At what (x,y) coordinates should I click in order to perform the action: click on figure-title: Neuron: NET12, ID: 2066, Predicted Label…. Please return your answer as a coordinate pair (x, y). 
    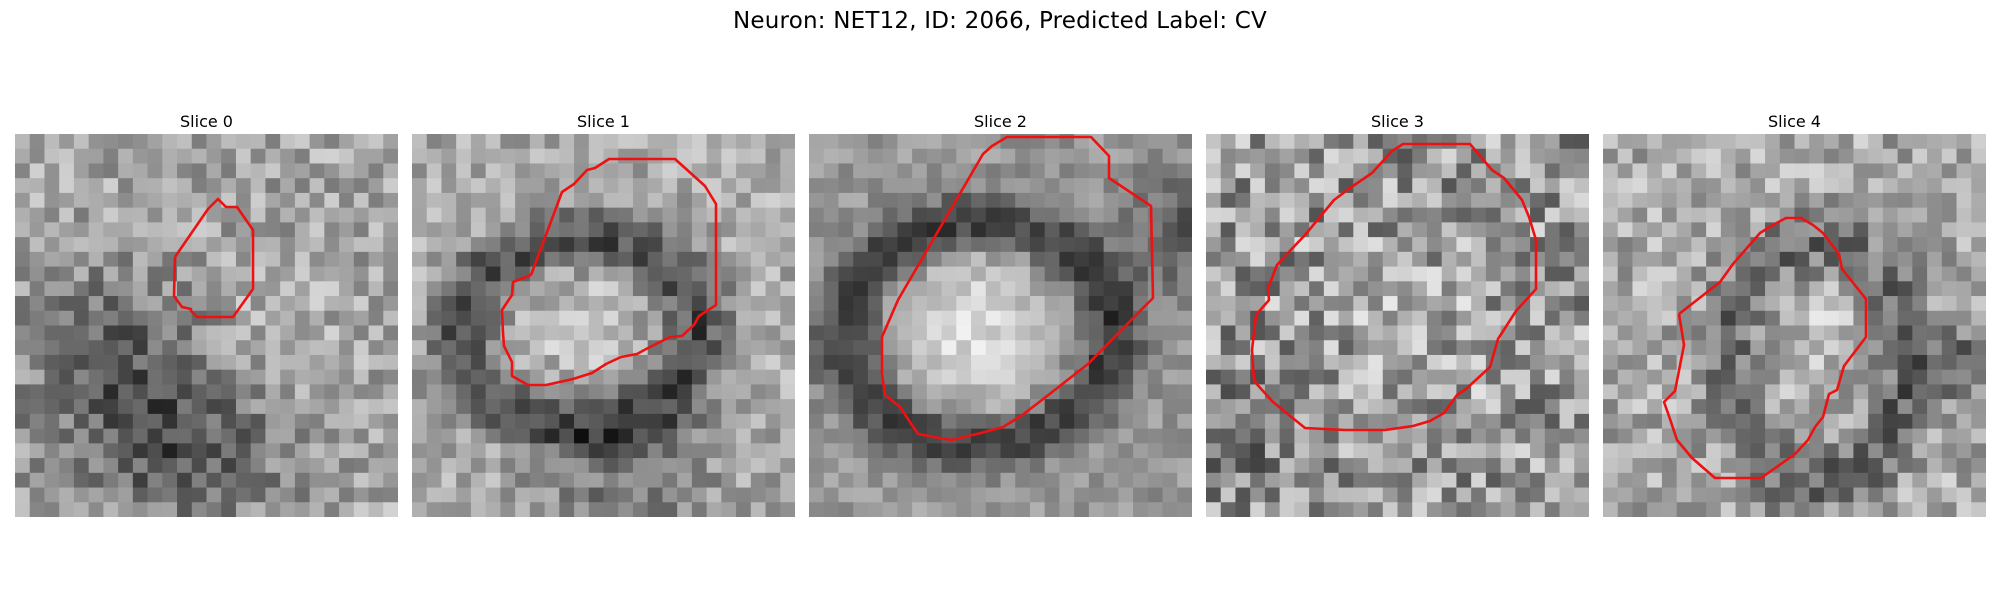
    Looking at the image, I should click on (1000, 21).